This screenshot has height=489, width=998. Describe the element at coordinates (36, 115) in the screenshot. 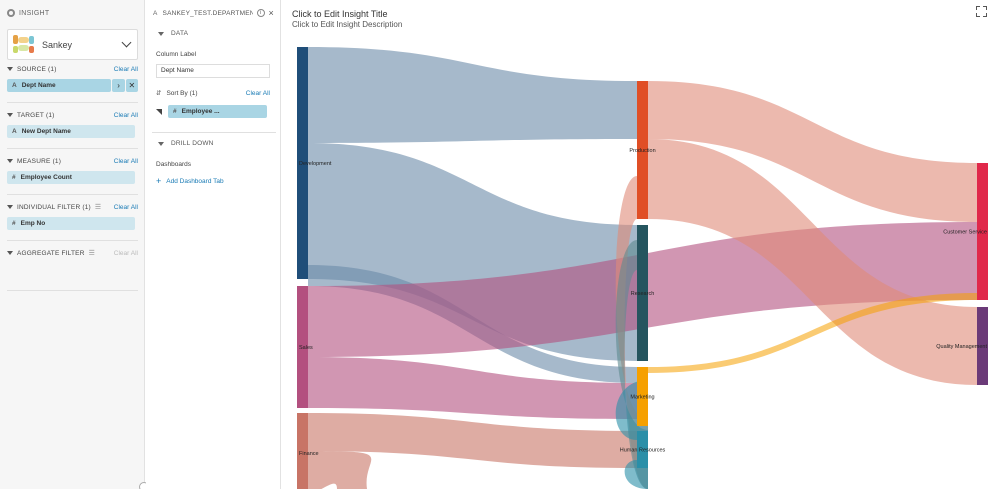

I see `target-title: TARGET (1)` at that location.